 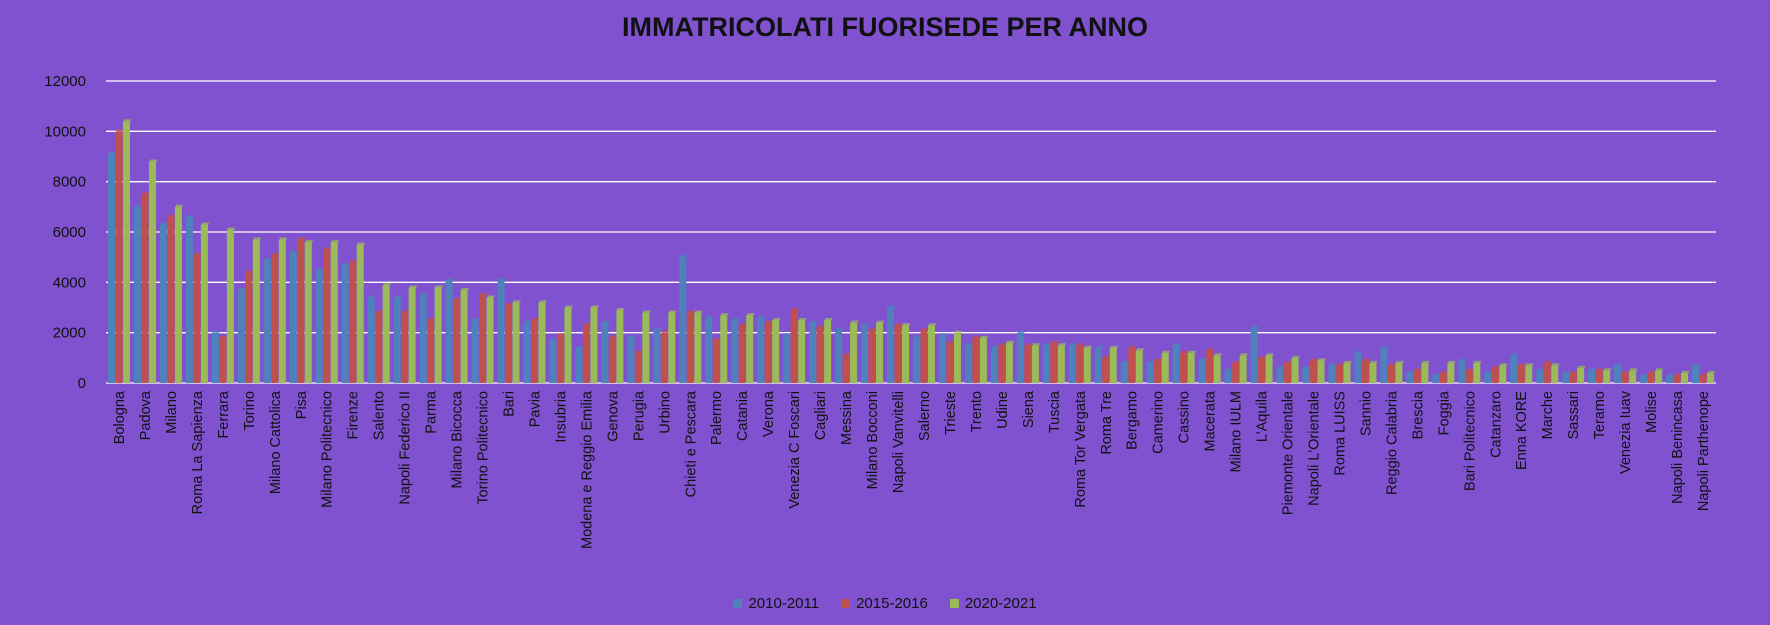 What do you see at coordinates (1237, 431) in the screenshot?
I see `x-tick-label: Milano IULM` at bounding box center [1237, 431].